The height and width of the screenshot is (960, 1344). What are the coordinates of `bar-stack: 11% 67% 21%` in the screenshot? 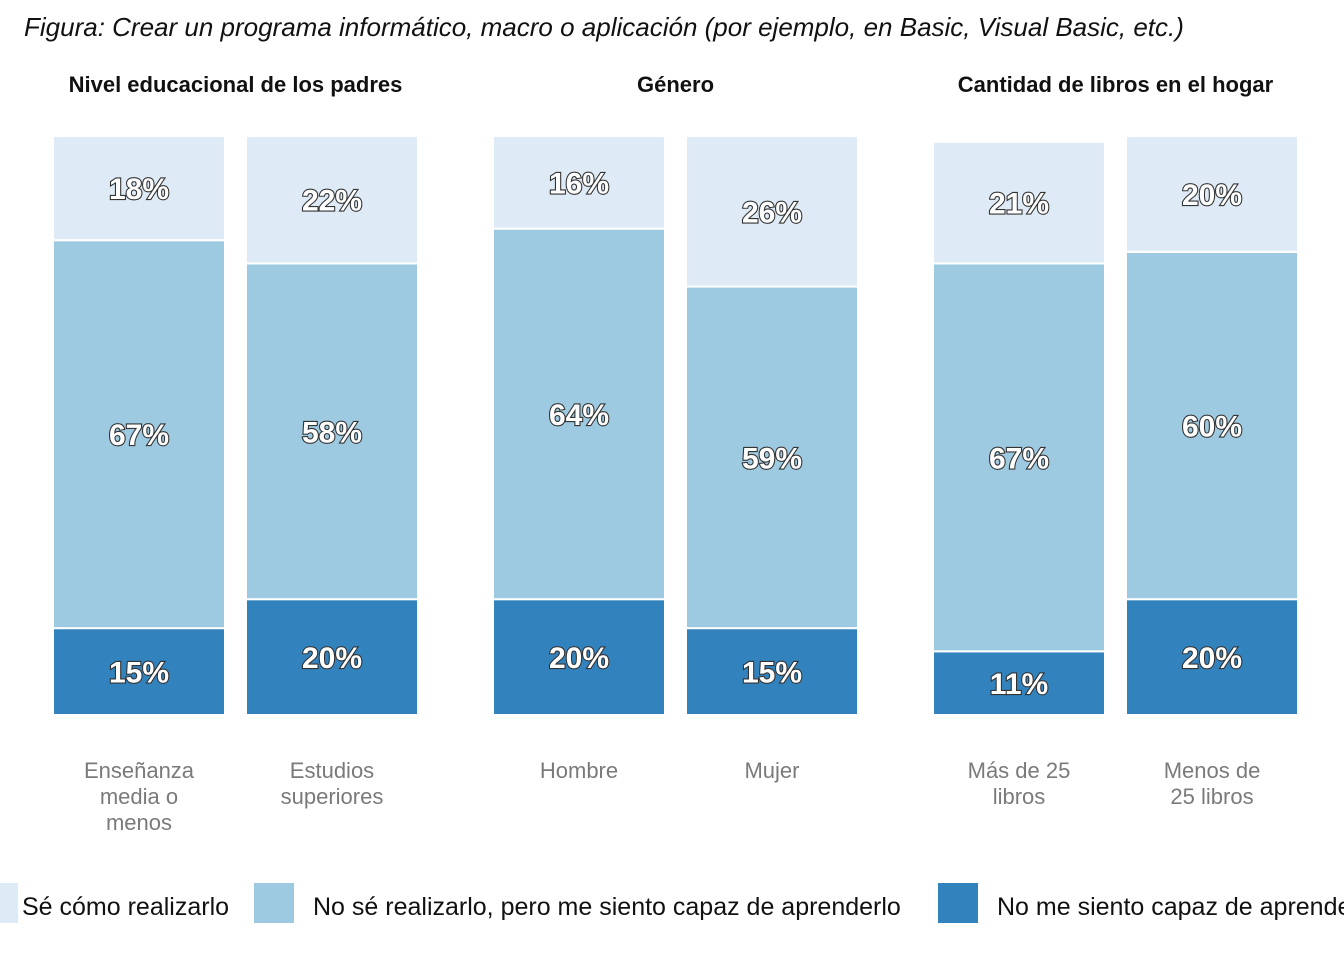 It's located at (1019, 428).